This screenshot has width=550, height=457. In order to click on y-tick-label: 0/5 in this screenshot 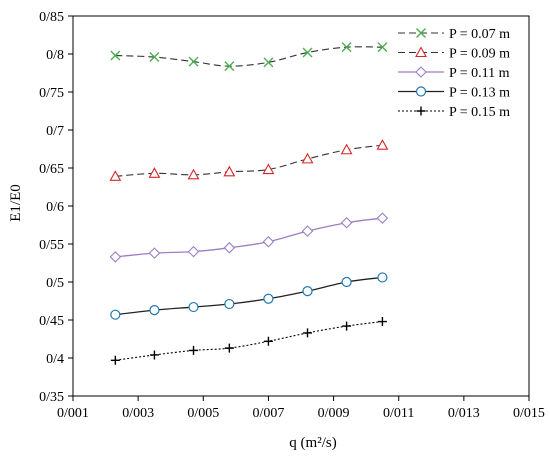, I will do `click(55, 283)`.